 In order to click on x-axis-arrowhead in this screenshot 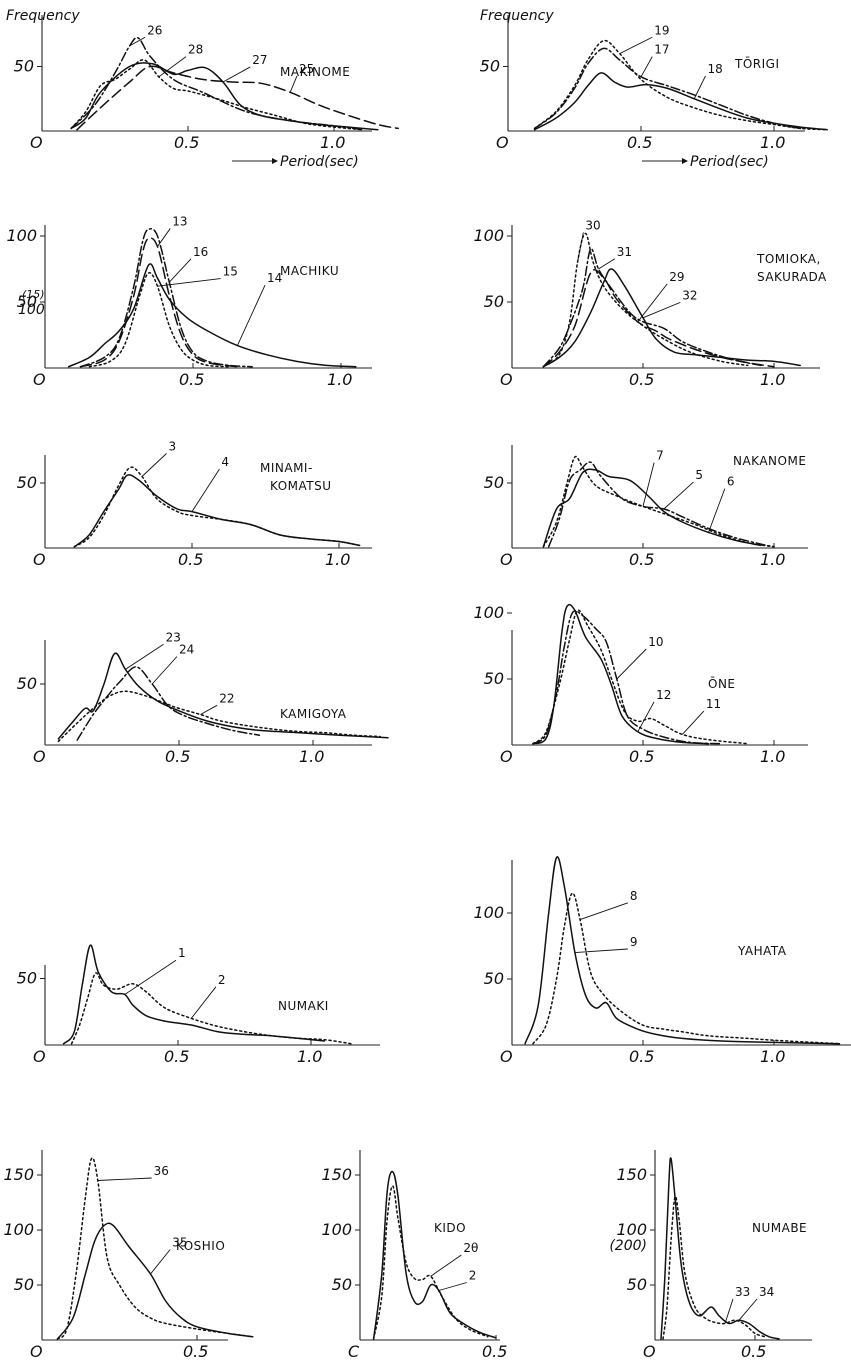, I will do `click(275, 161)`.